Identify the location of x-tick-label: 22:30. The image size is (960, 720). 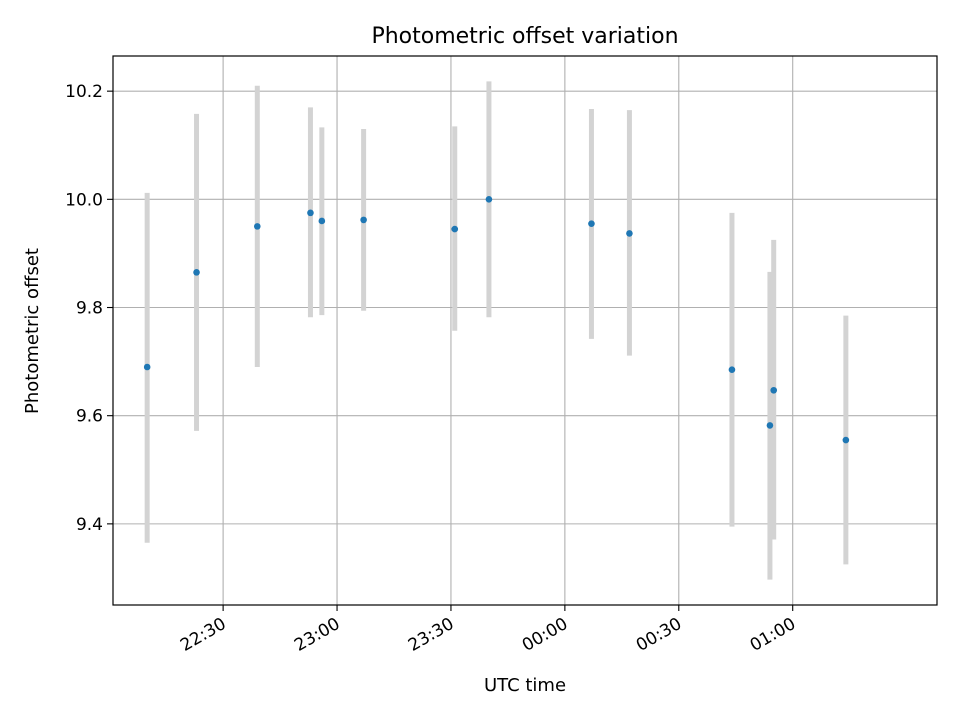
(203, 635).